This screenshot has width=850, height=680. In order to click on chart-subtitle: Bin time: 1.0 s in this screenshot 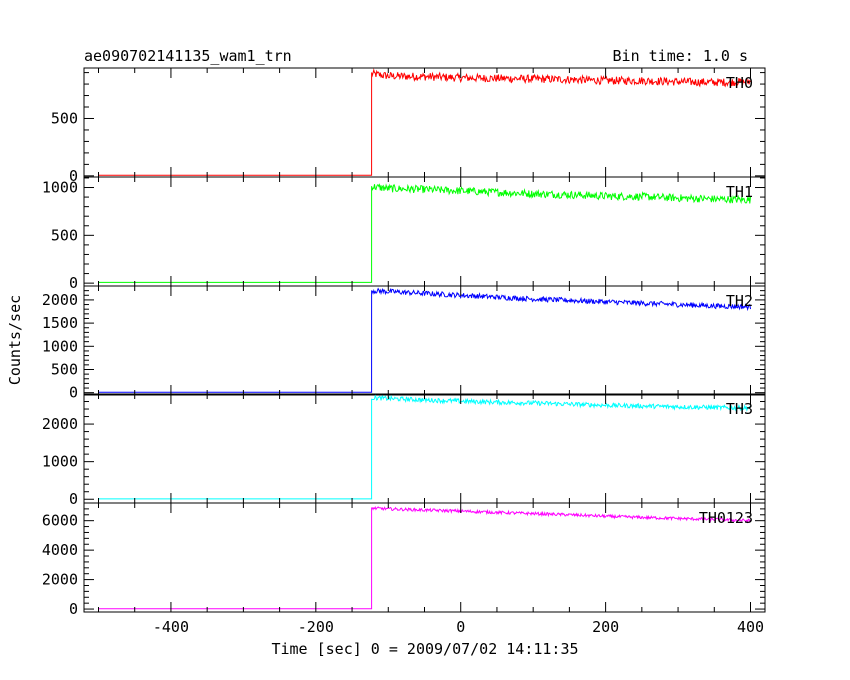, I will do `click(680, 56)`.